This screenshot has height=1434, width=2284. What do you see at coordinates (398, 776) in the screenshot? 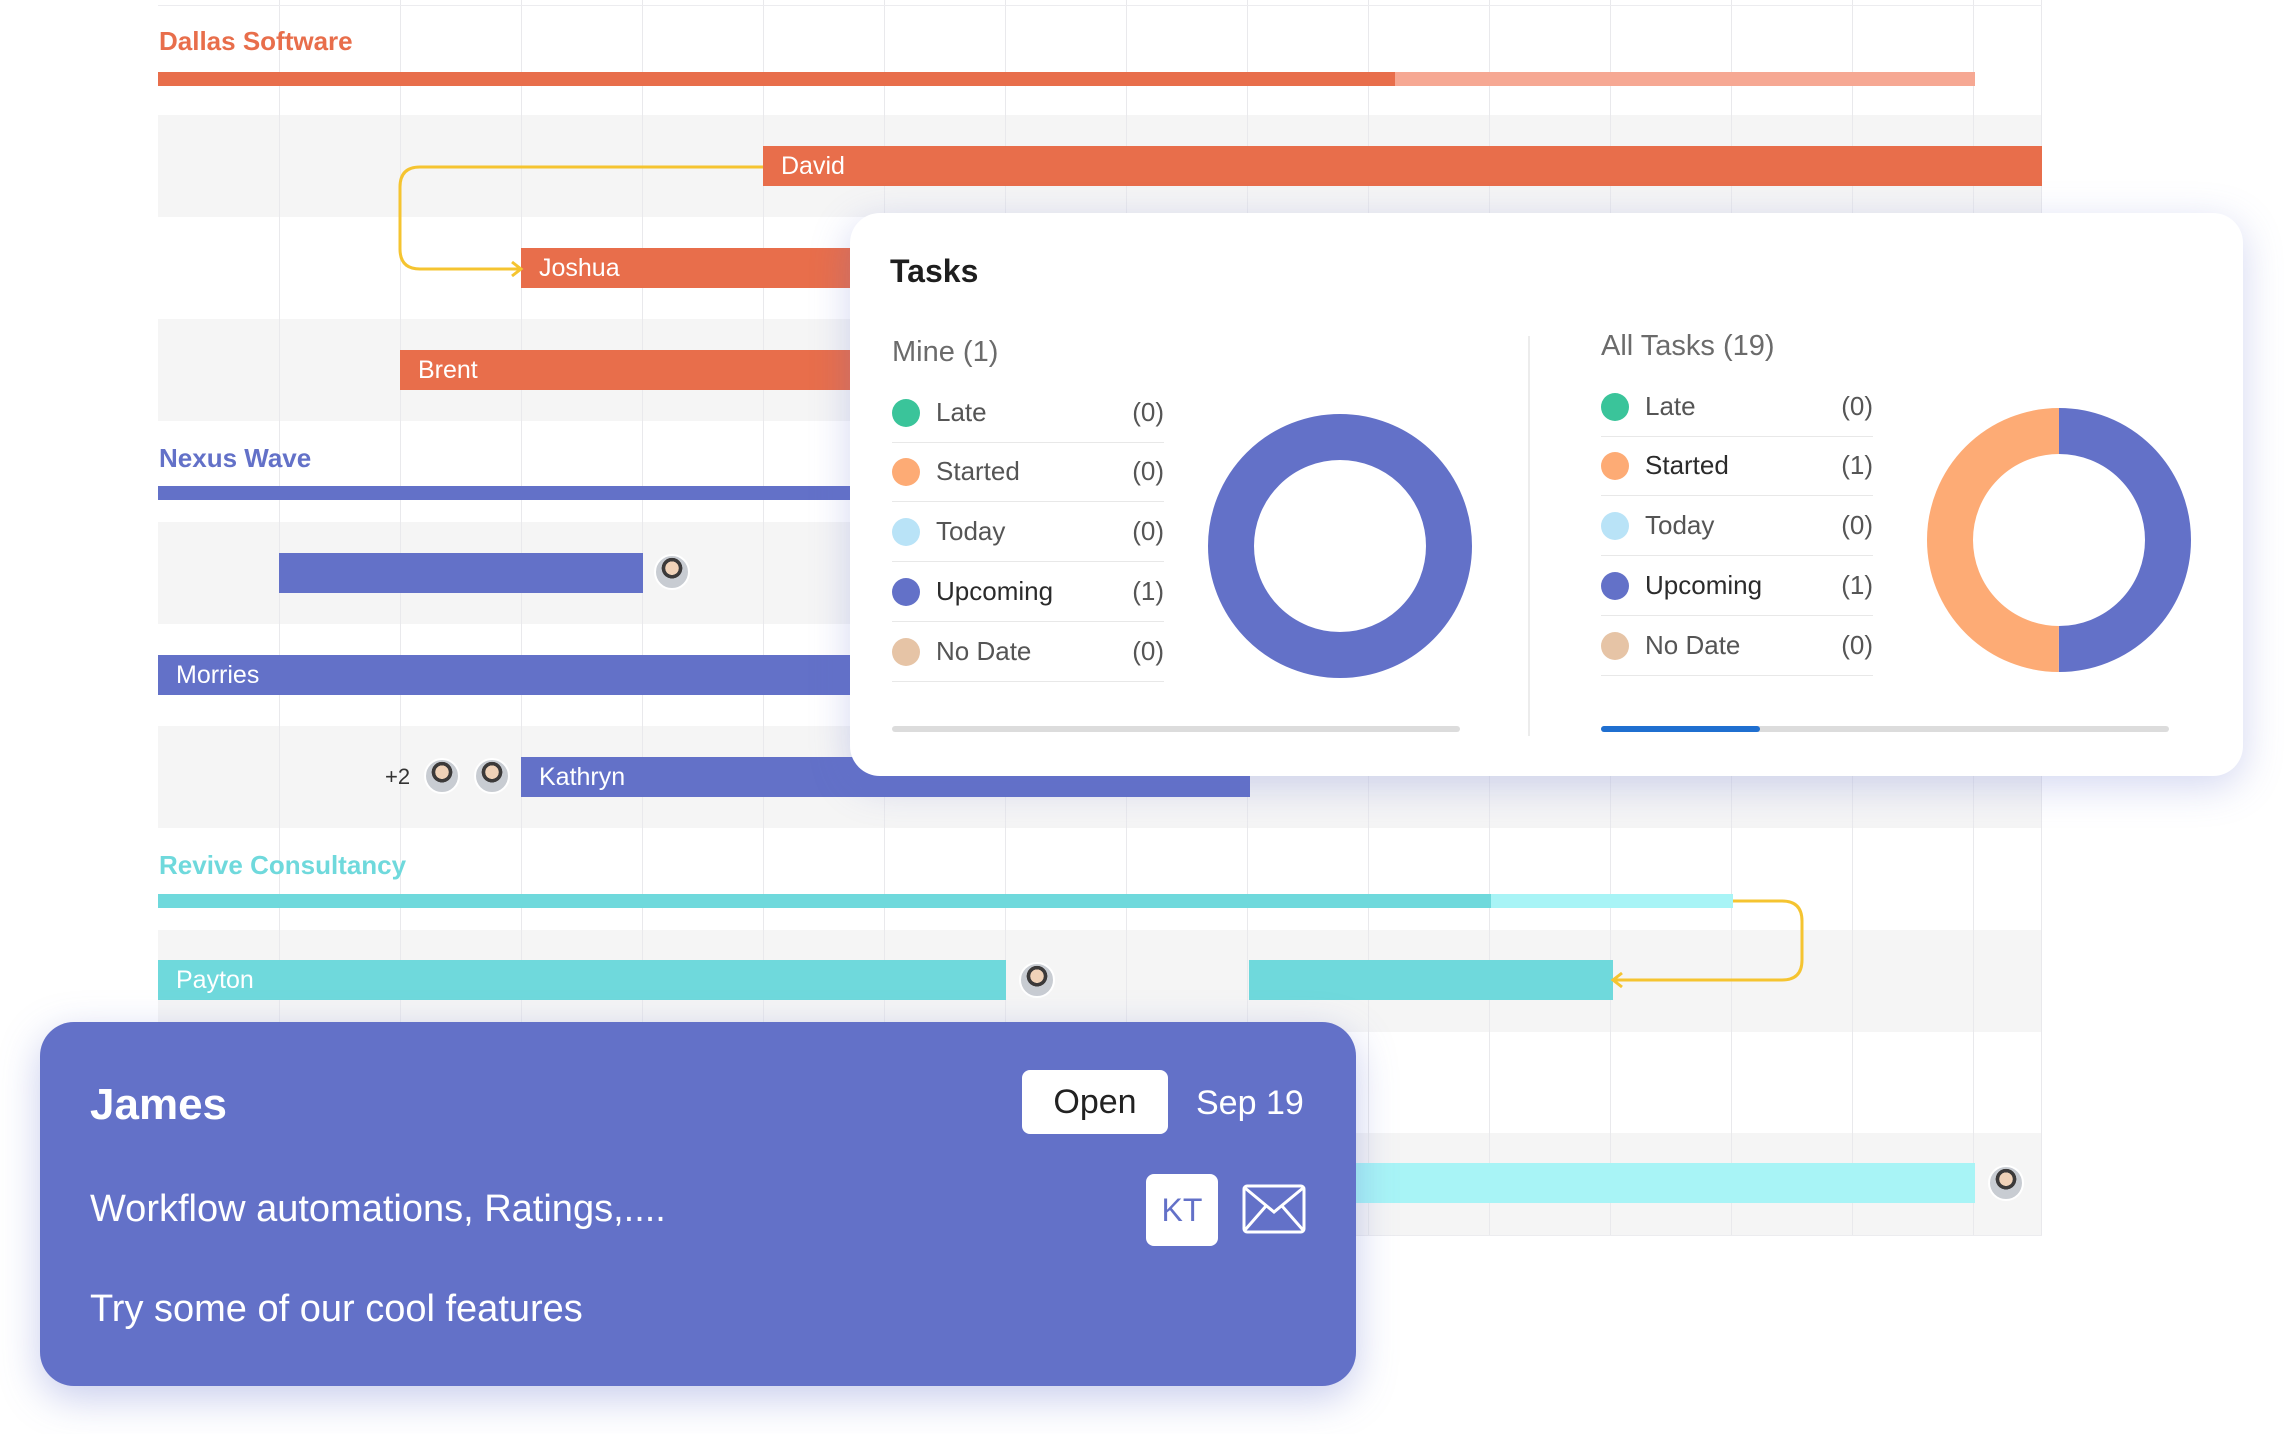
I see `extra-assignees-count: +2` at bounding box center [398, 776].